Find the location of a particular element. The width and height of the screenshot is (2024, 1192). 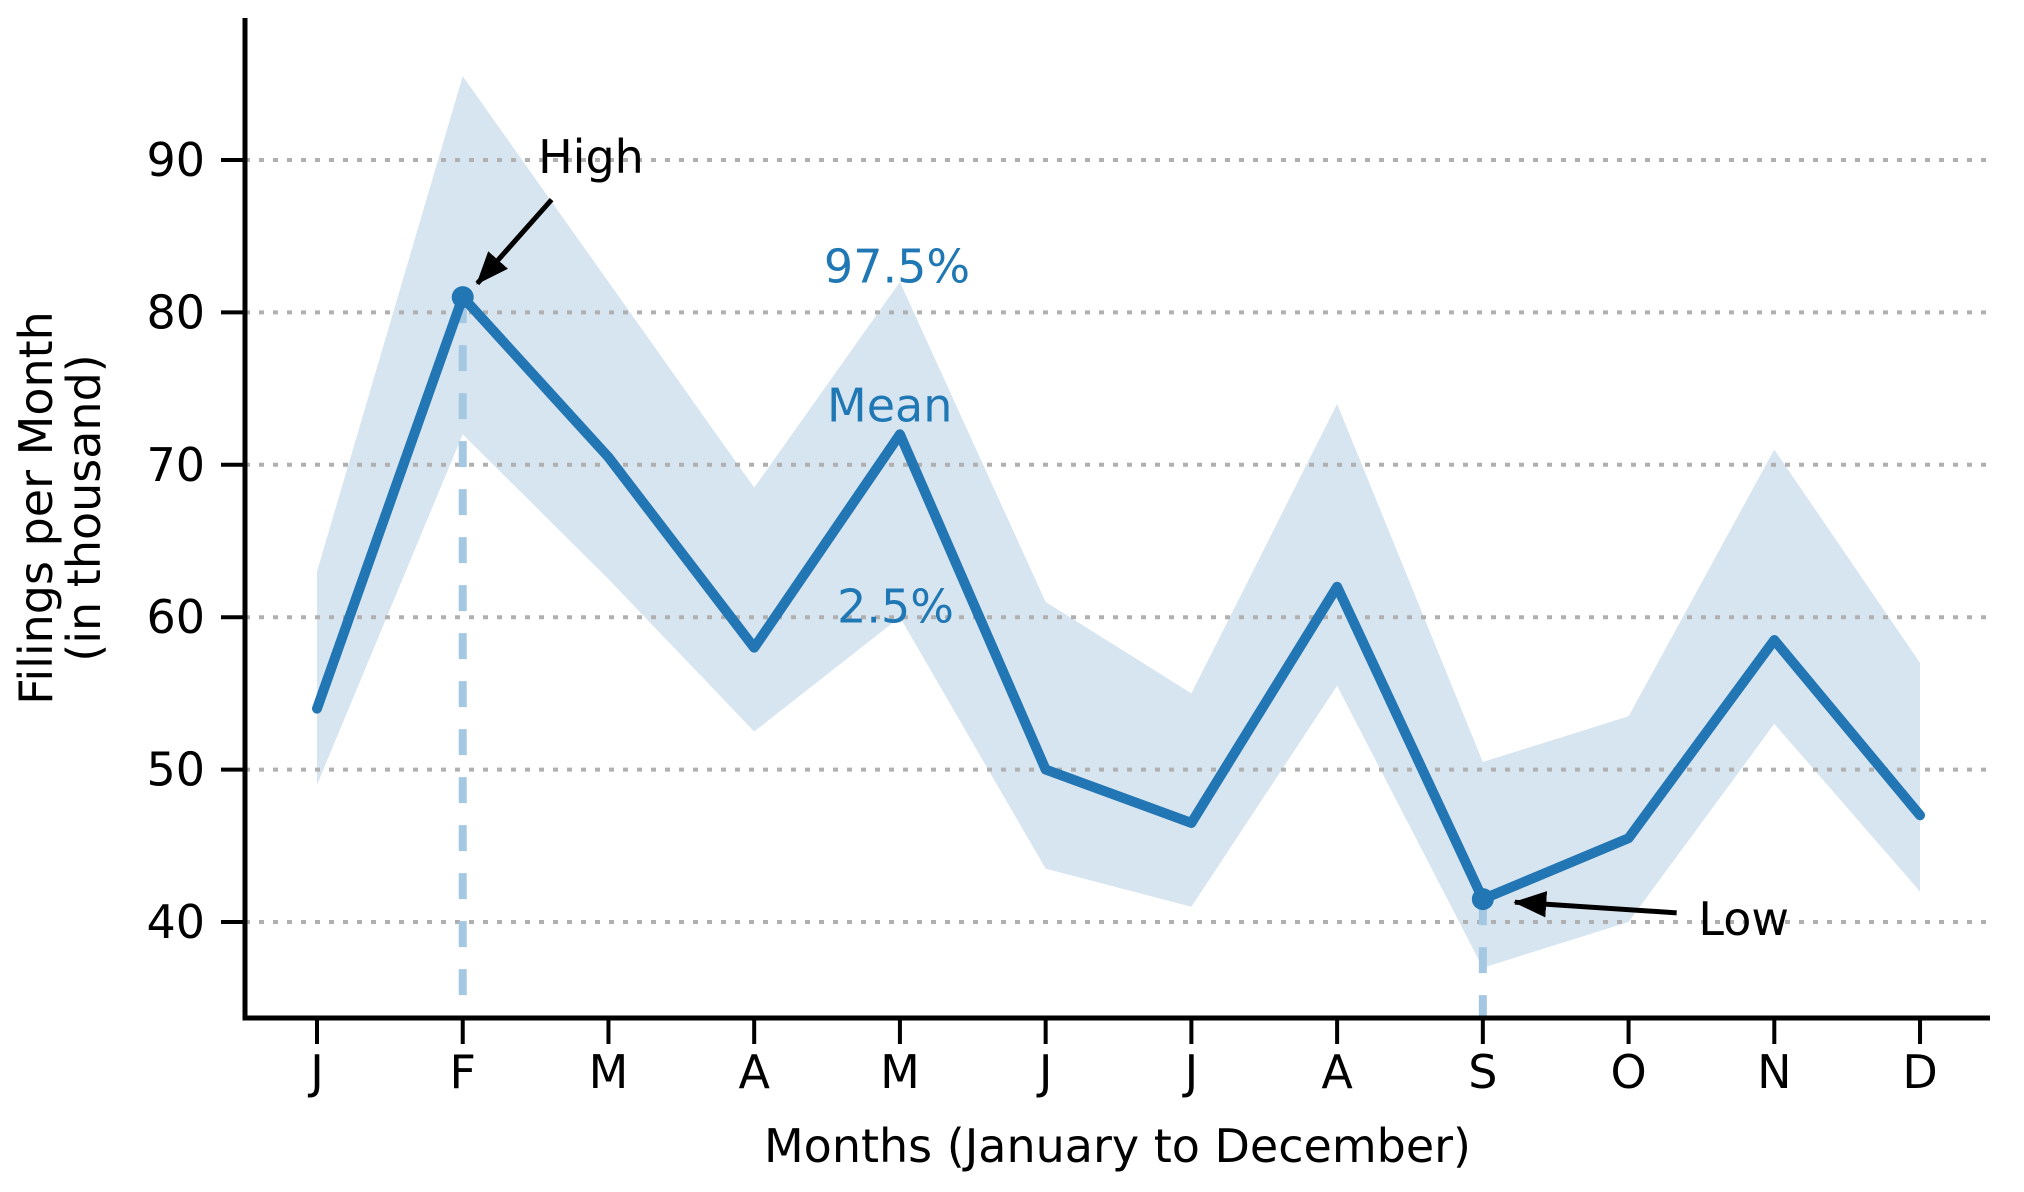

x-axis-label: Months (January to December) is located at coordinates (1117, 1146).